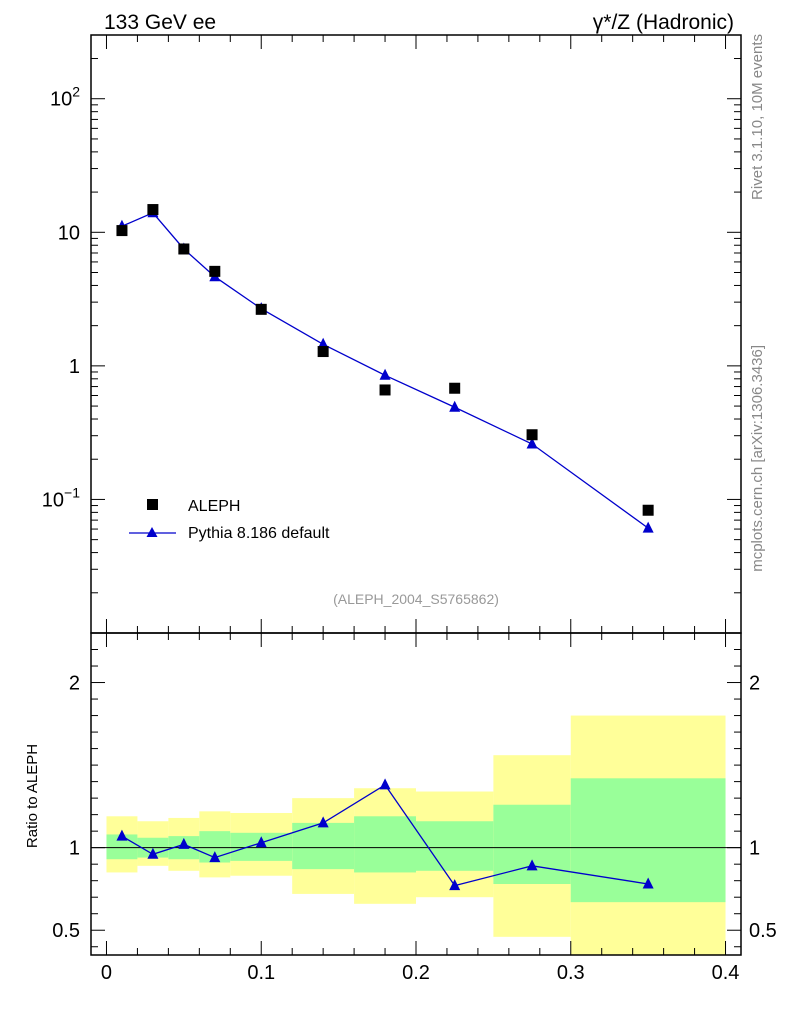  What do you see at coordinates (229, 520) in the screenshot?
I see `legend: ALEPH Pythia 8.186 default` at bounding box center [229, 520].